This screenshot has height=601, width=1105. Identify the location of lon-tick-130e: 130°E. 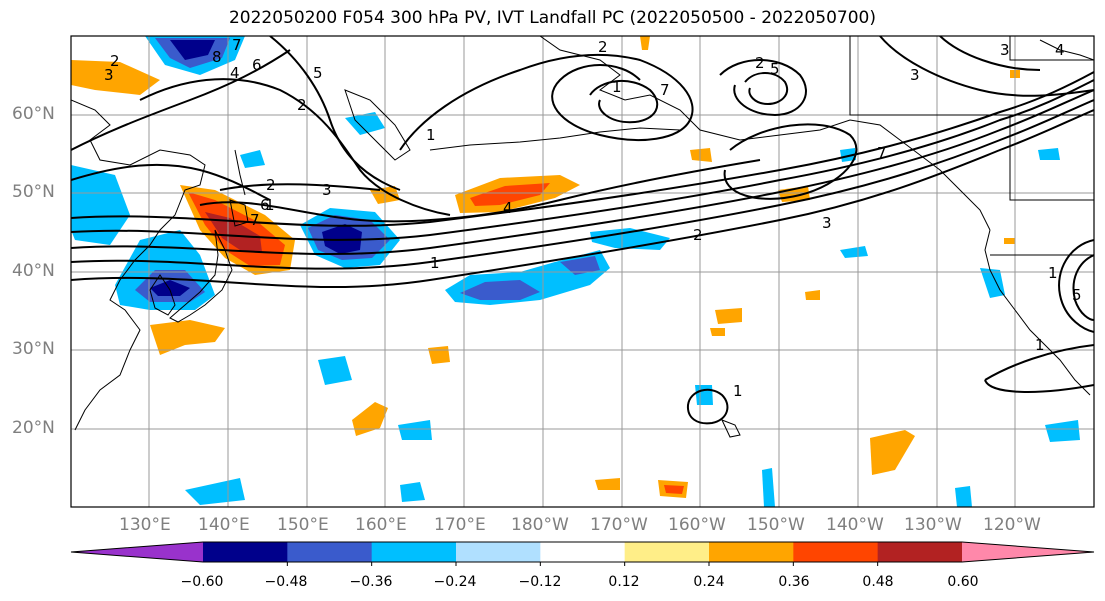
(145, 525).